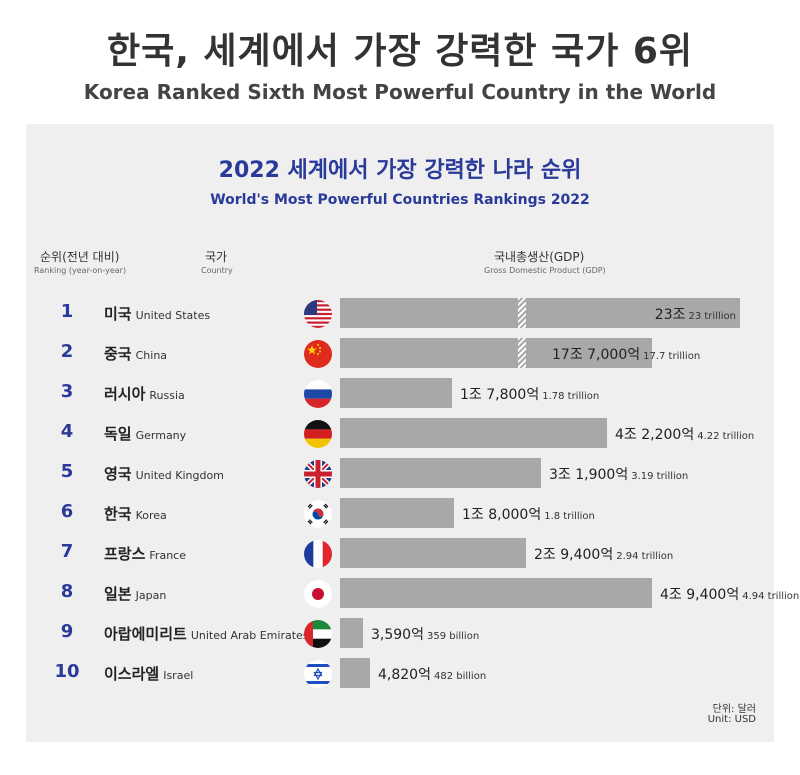 The width and height of the screenshot is (800, 775). I want to click on value-label: 4,820억 482 billion, so click(432, 674).